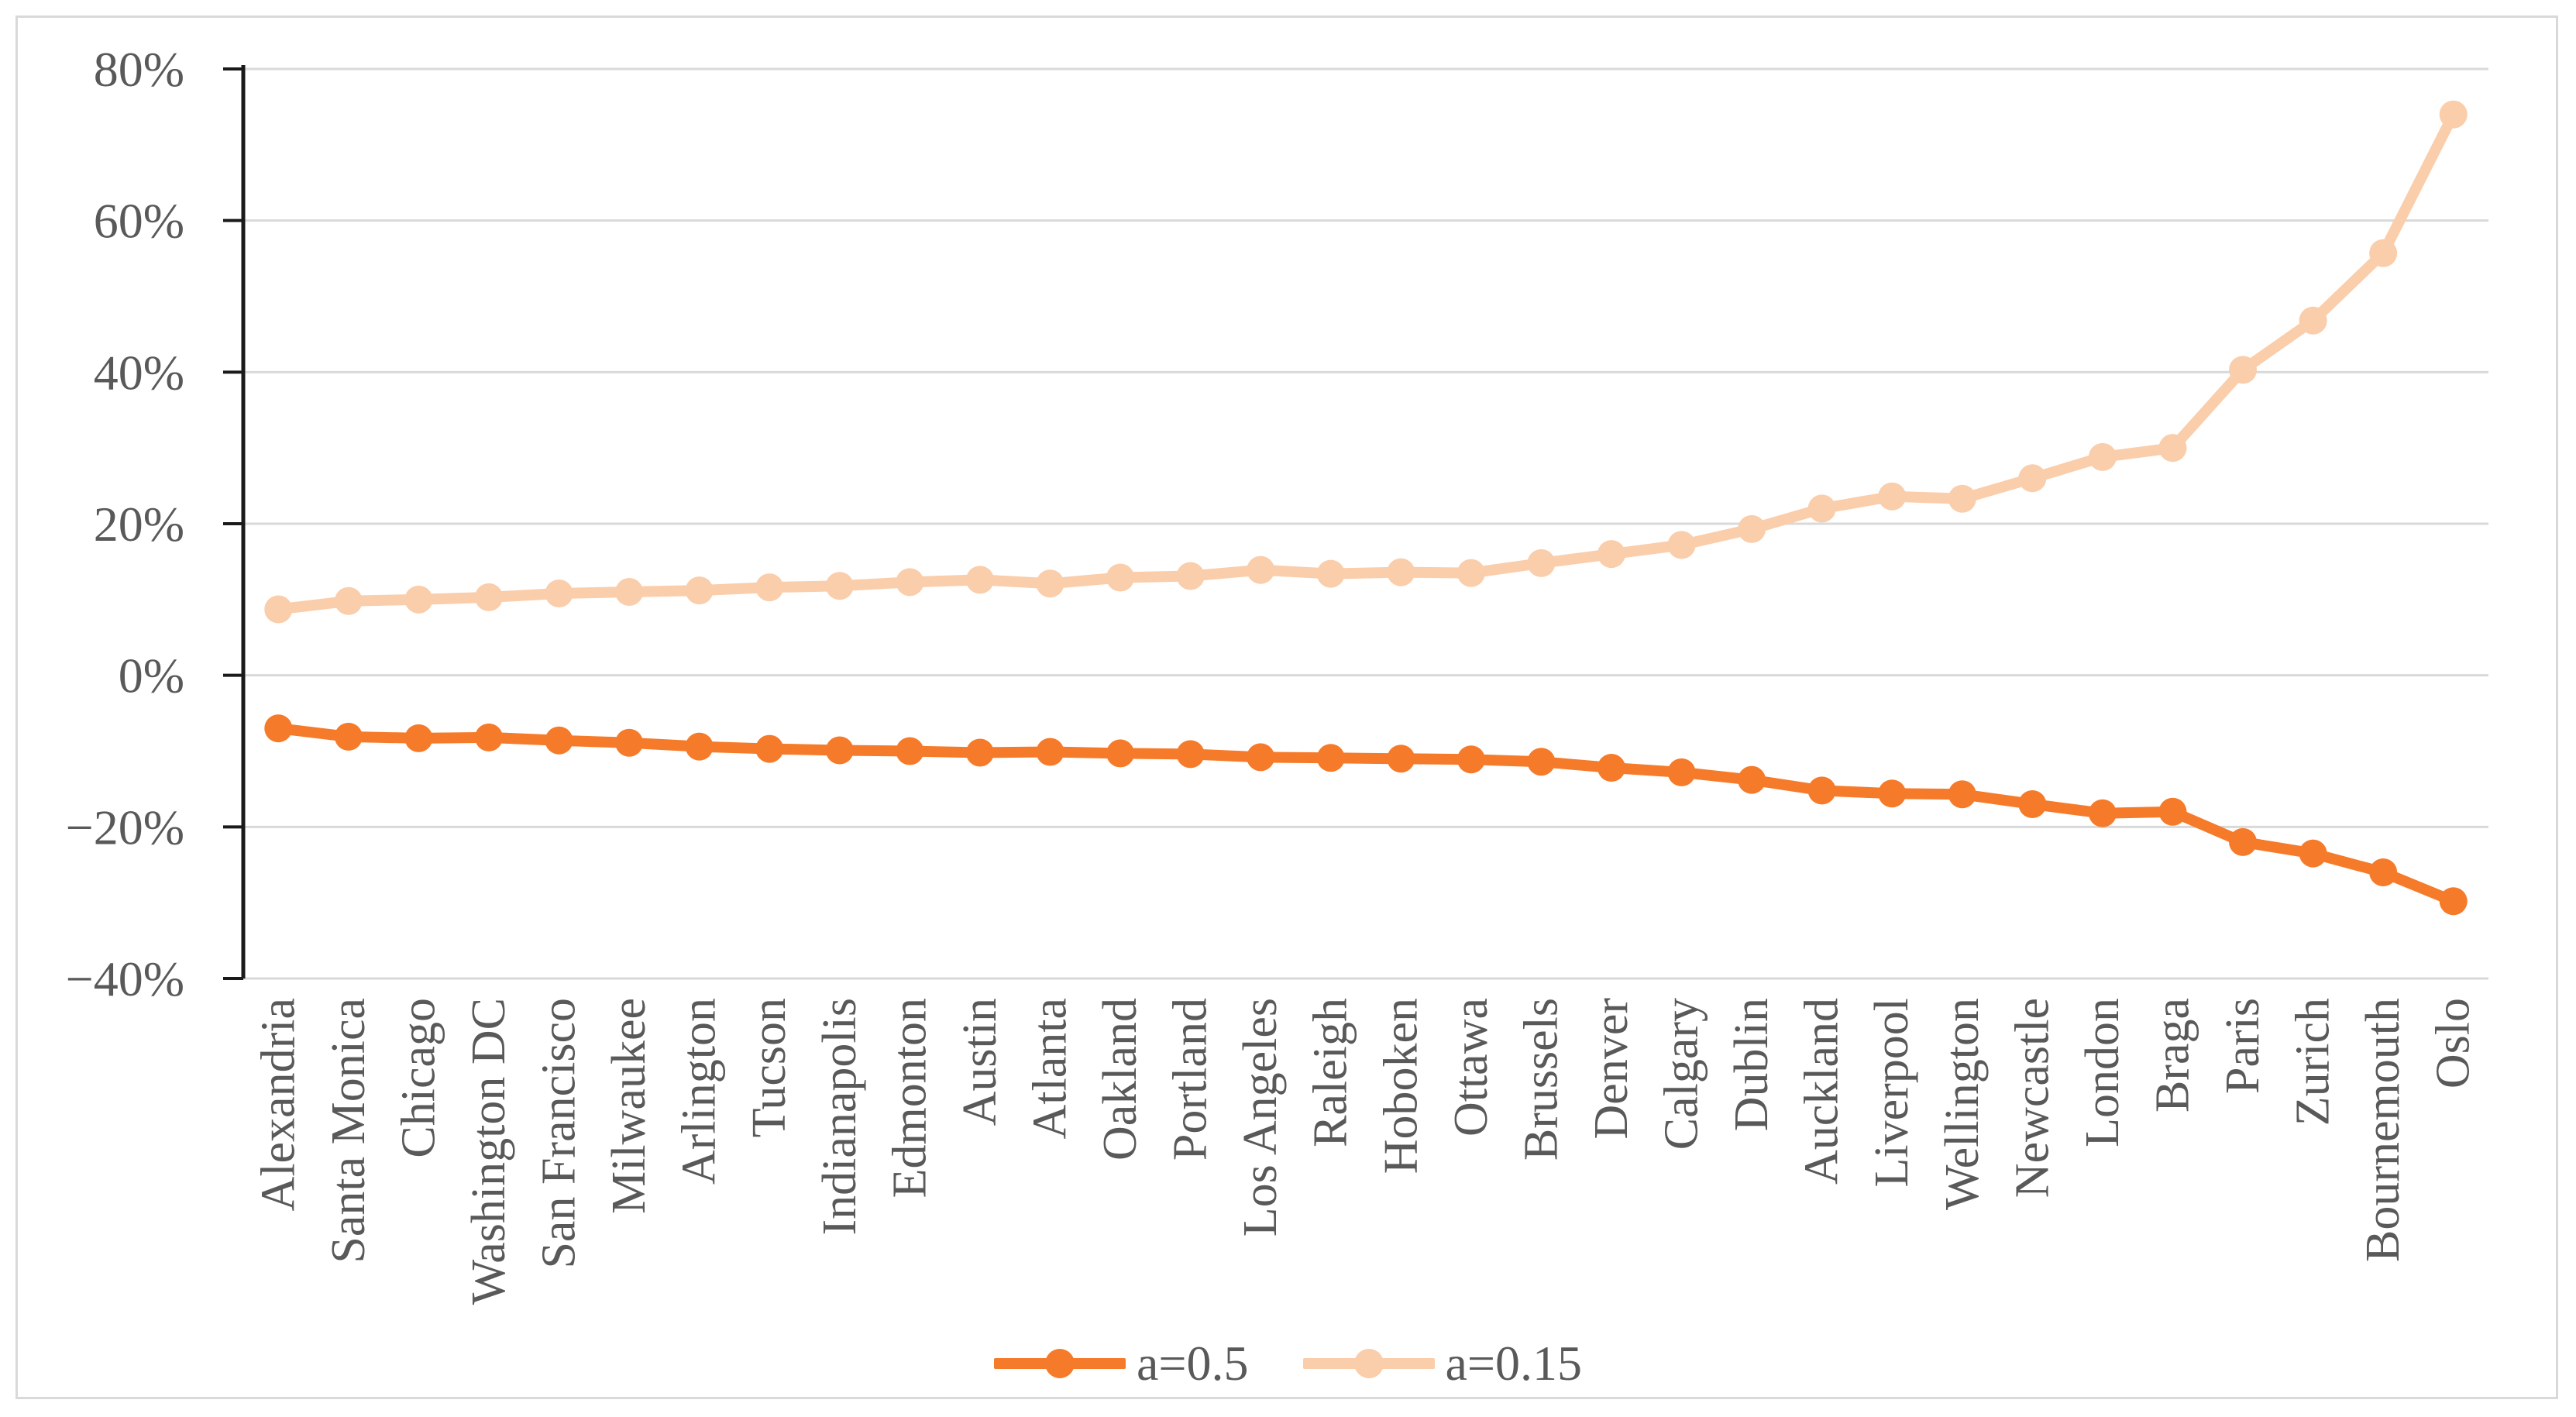 The height and width of the screenshot is (1417, 2576). Describe the element at coordinates (629, 1106) in the screenshot. I see `x-category-label: Milwaukee` at that location.